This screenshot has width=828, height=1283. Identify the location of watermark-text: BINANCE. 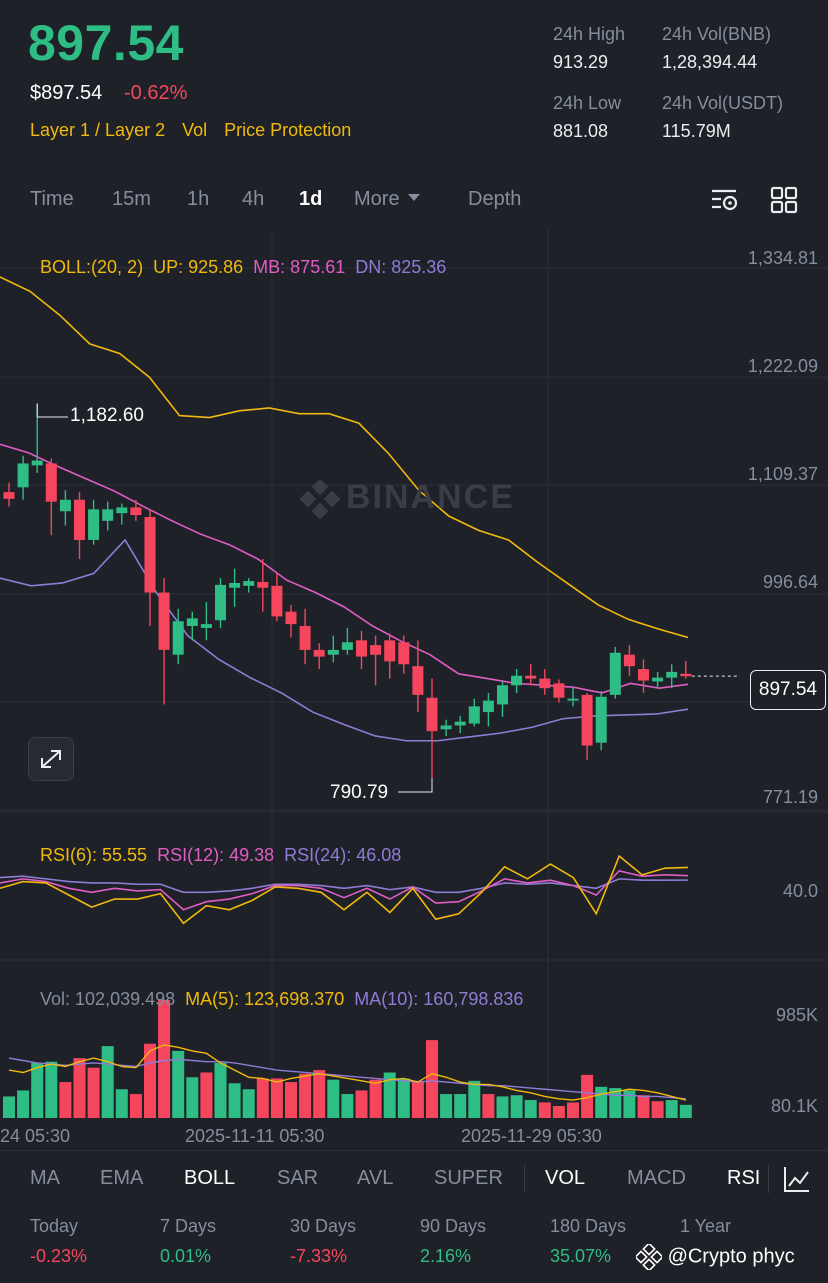
(430, 497).